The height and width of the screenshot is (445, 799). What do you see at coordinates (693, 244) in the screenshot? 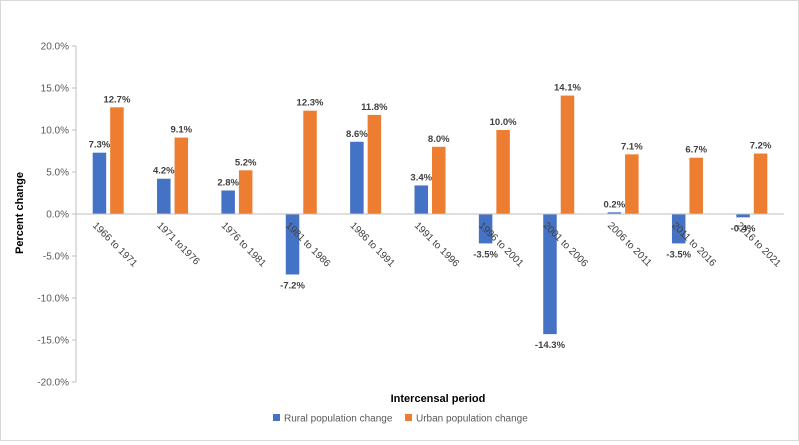
I see `category-label-10: 2011 to 2016` at bounding box center [693, 244].